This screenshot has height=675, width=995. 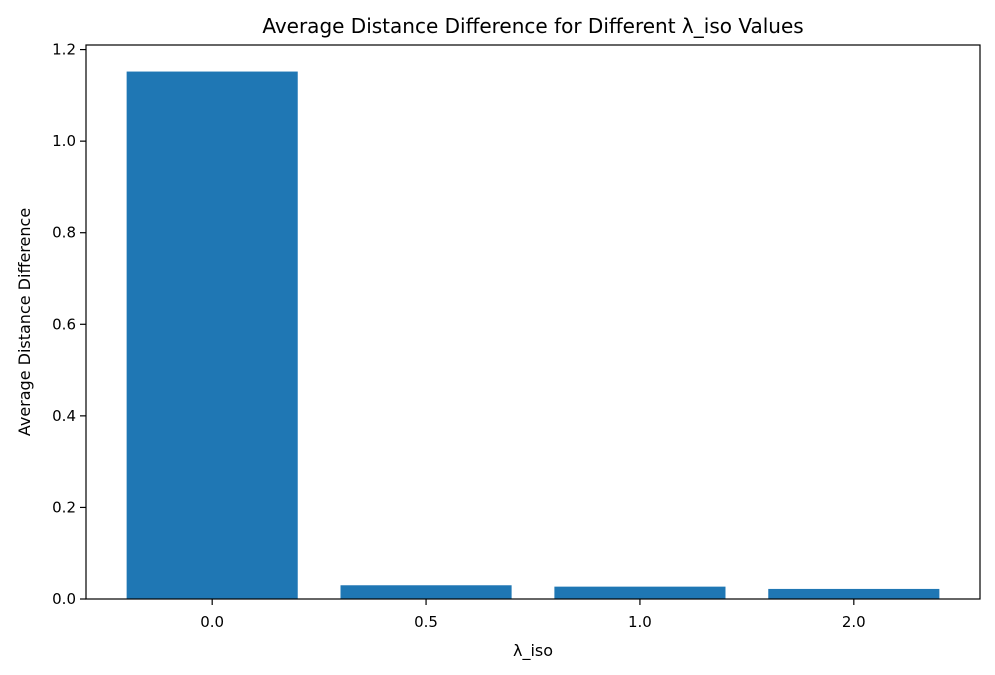 I want to click on x-tick-label: 2.0, so click(x=854, y=622).